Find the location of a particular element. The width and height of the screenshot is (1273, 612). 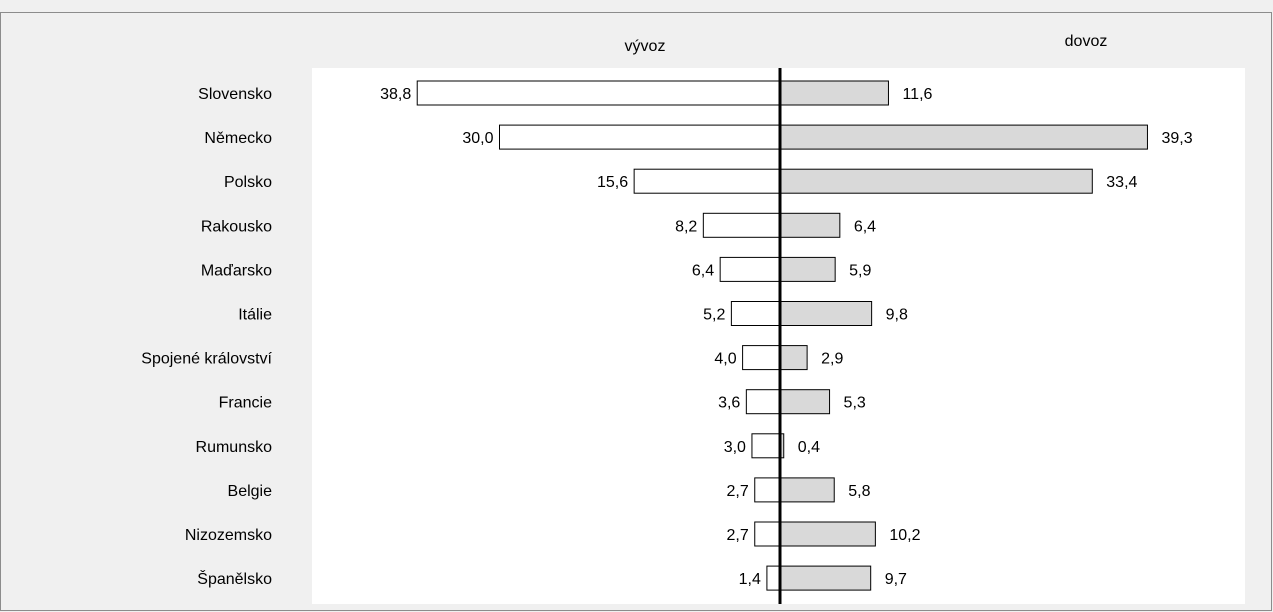

data-label-dovoz: 9,8 is located at coordinates (897, 315).